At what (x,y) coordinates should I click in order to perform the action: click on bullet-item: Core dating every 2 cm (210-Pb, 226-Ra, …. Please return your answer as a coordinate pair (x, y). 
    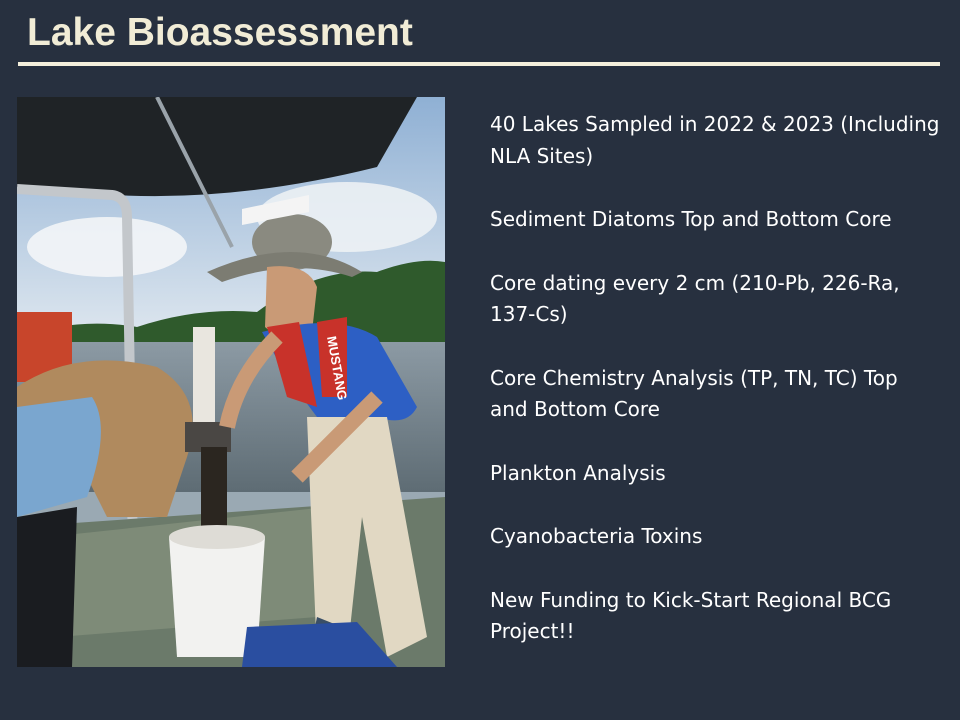
    Looking at the image, I should click on (695, 298).